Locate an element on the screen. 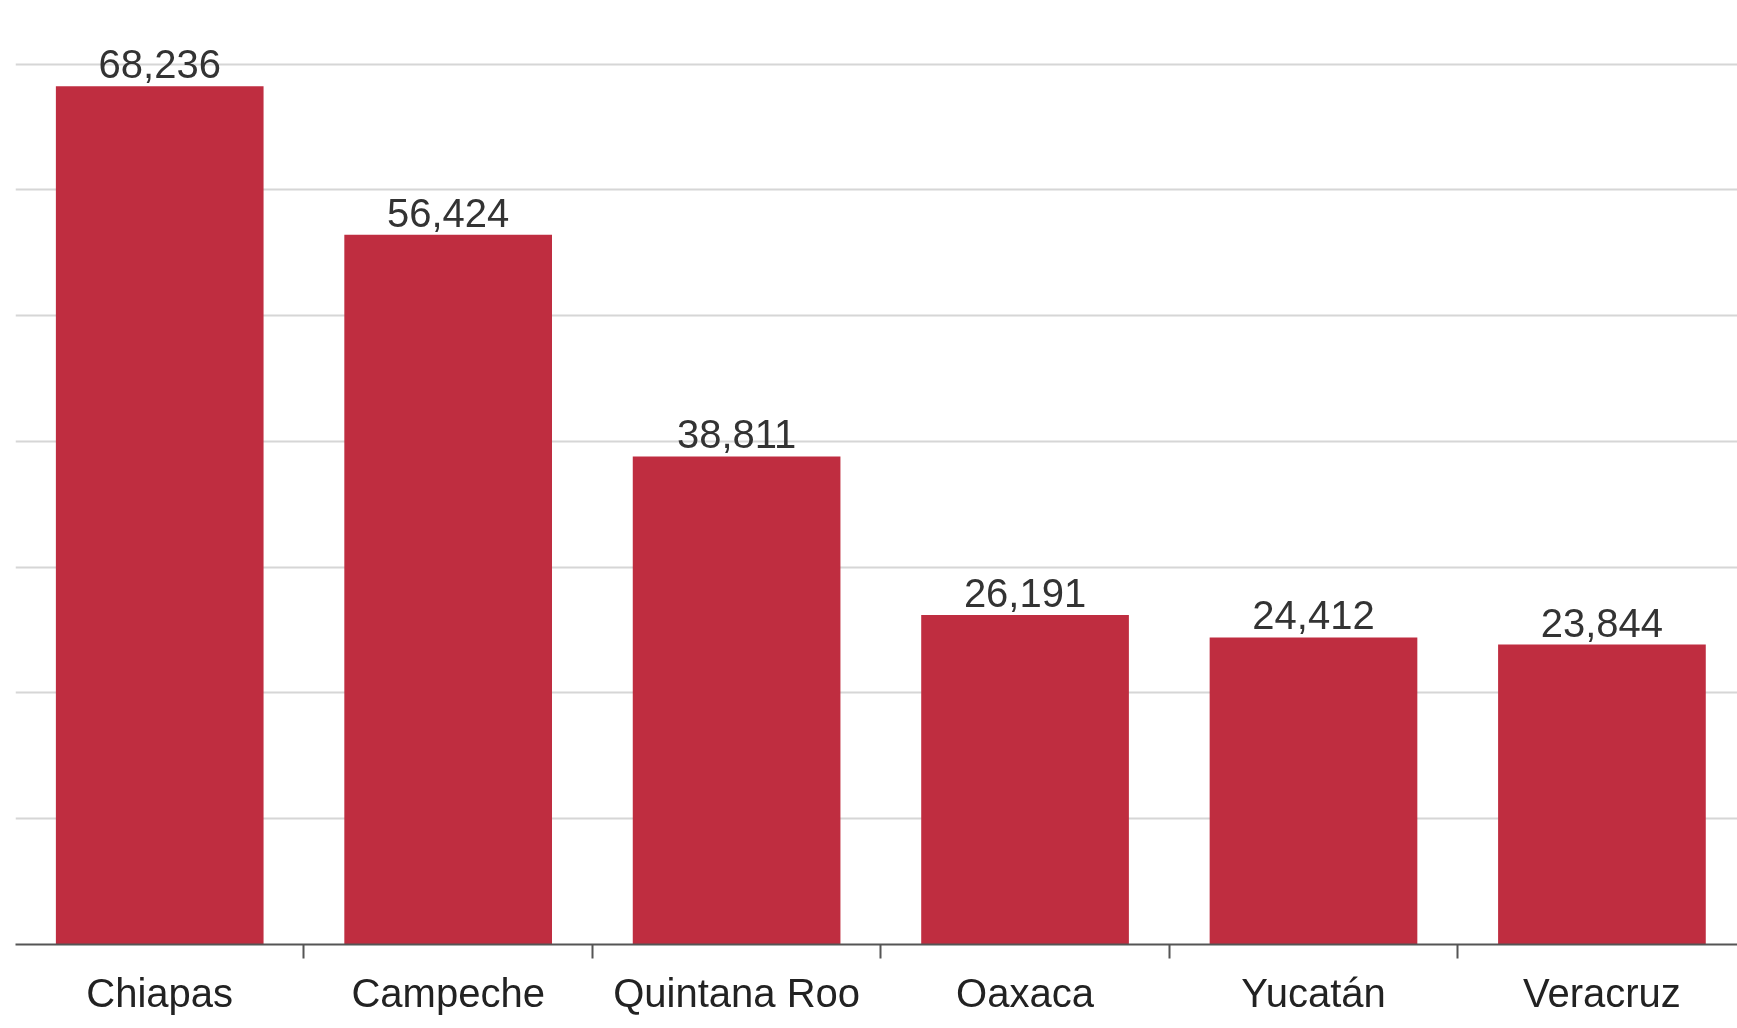 The width and height of the screenshot is (1737, 1028). x-tick-label: Quintana Roo is located at coordinates (737, 992).